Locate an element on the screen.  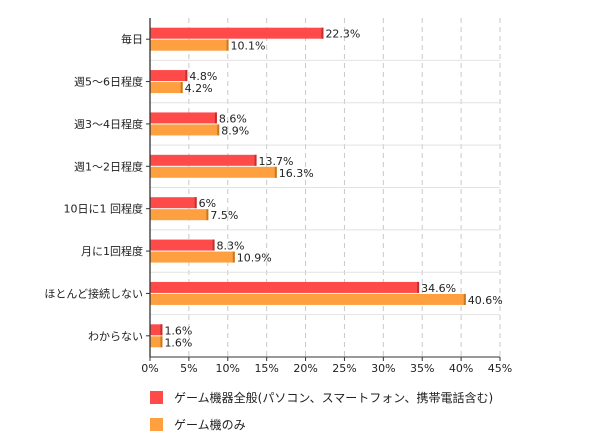
y-category-label: 10日に1 回程度 is located at coordinates (104, 209).